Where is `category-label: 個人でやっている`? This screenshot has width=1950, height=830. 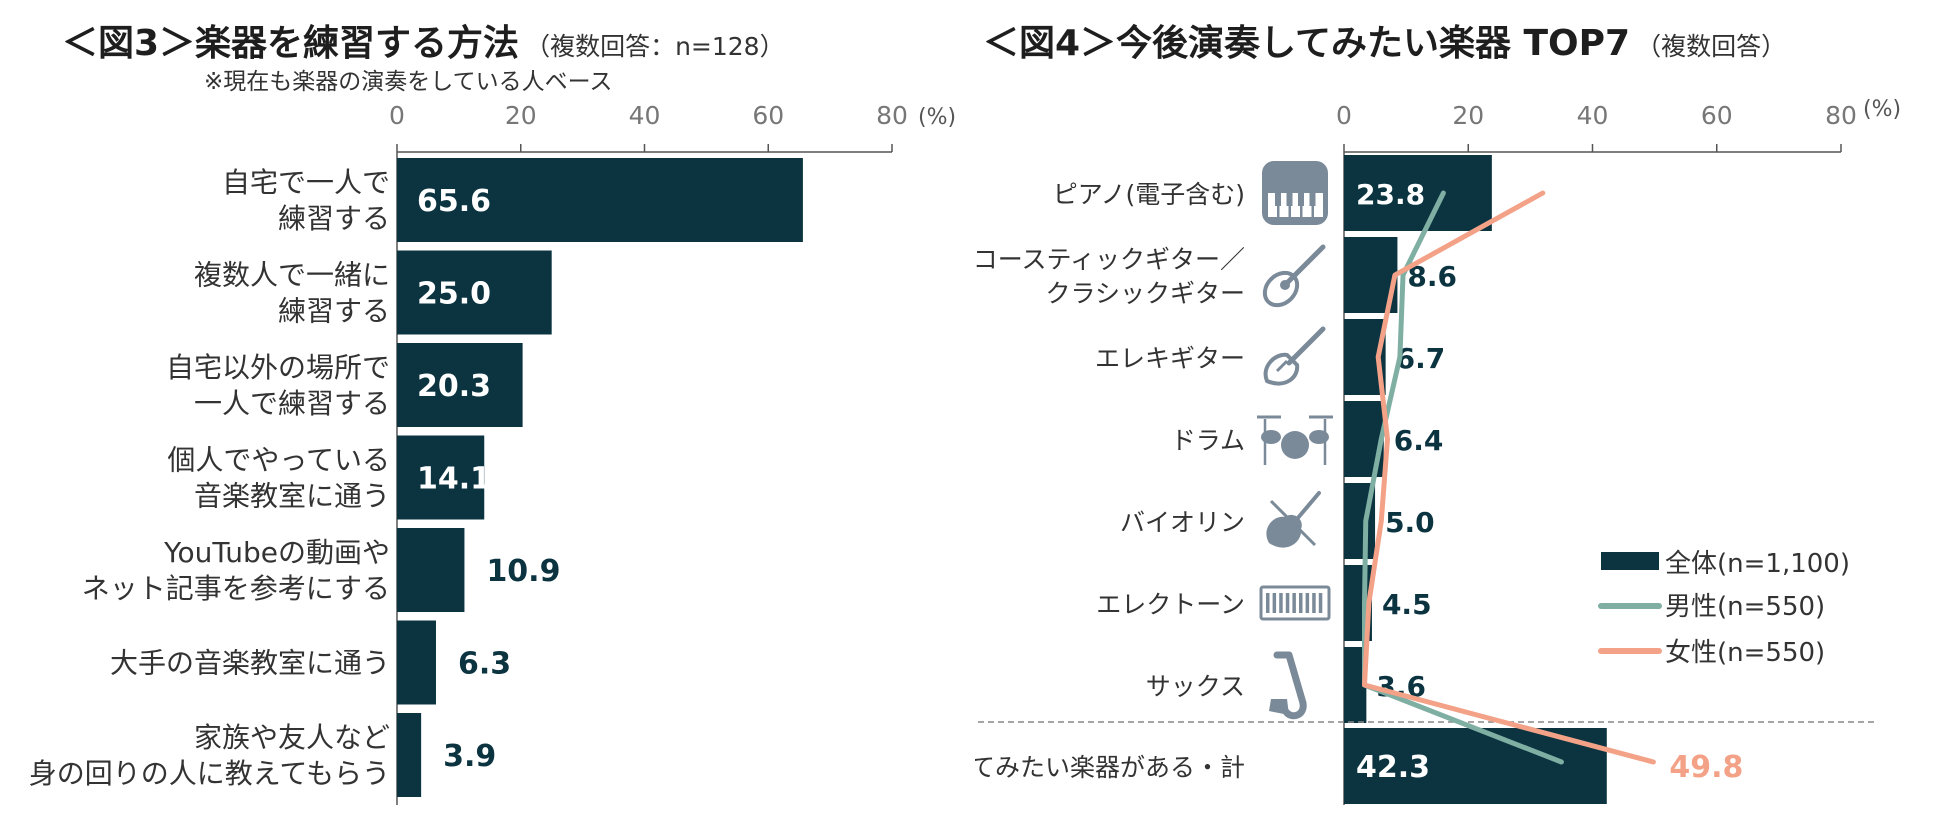 category-label: 個人でやっている is located at coordinates (278, 460).